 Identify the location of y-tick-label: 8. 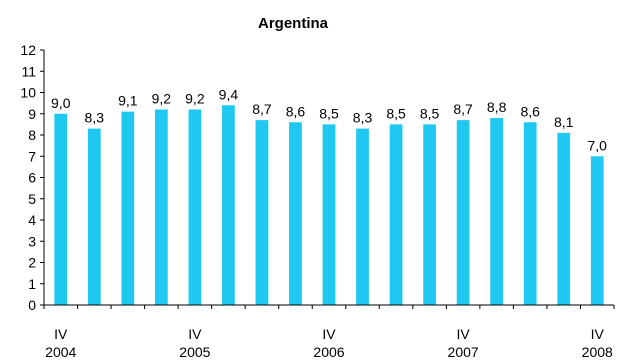
(32, 135).